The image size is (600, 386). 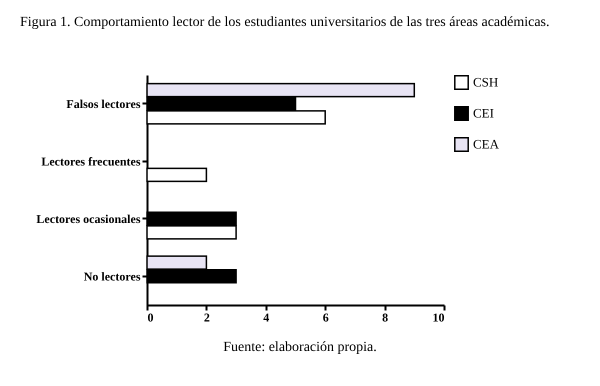 What do you see at coordinates (112, 276) in the screenshot?
I see `y-tick-label: No lectores` at bounding box center [112, 276].